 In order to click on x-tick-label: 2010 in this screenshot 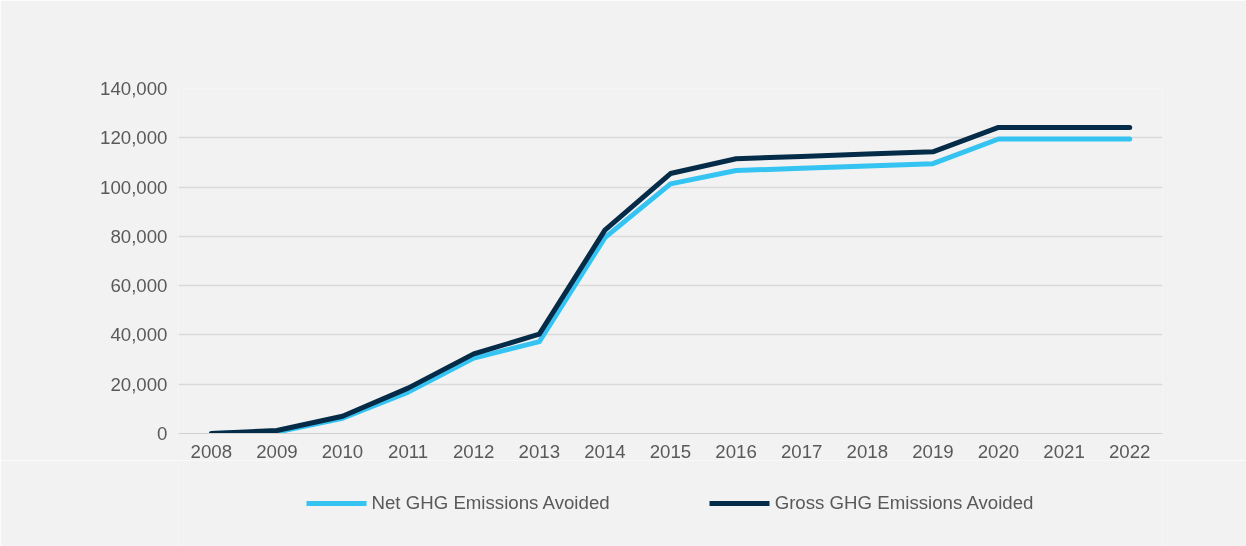, I will do `click(342, 451)`.